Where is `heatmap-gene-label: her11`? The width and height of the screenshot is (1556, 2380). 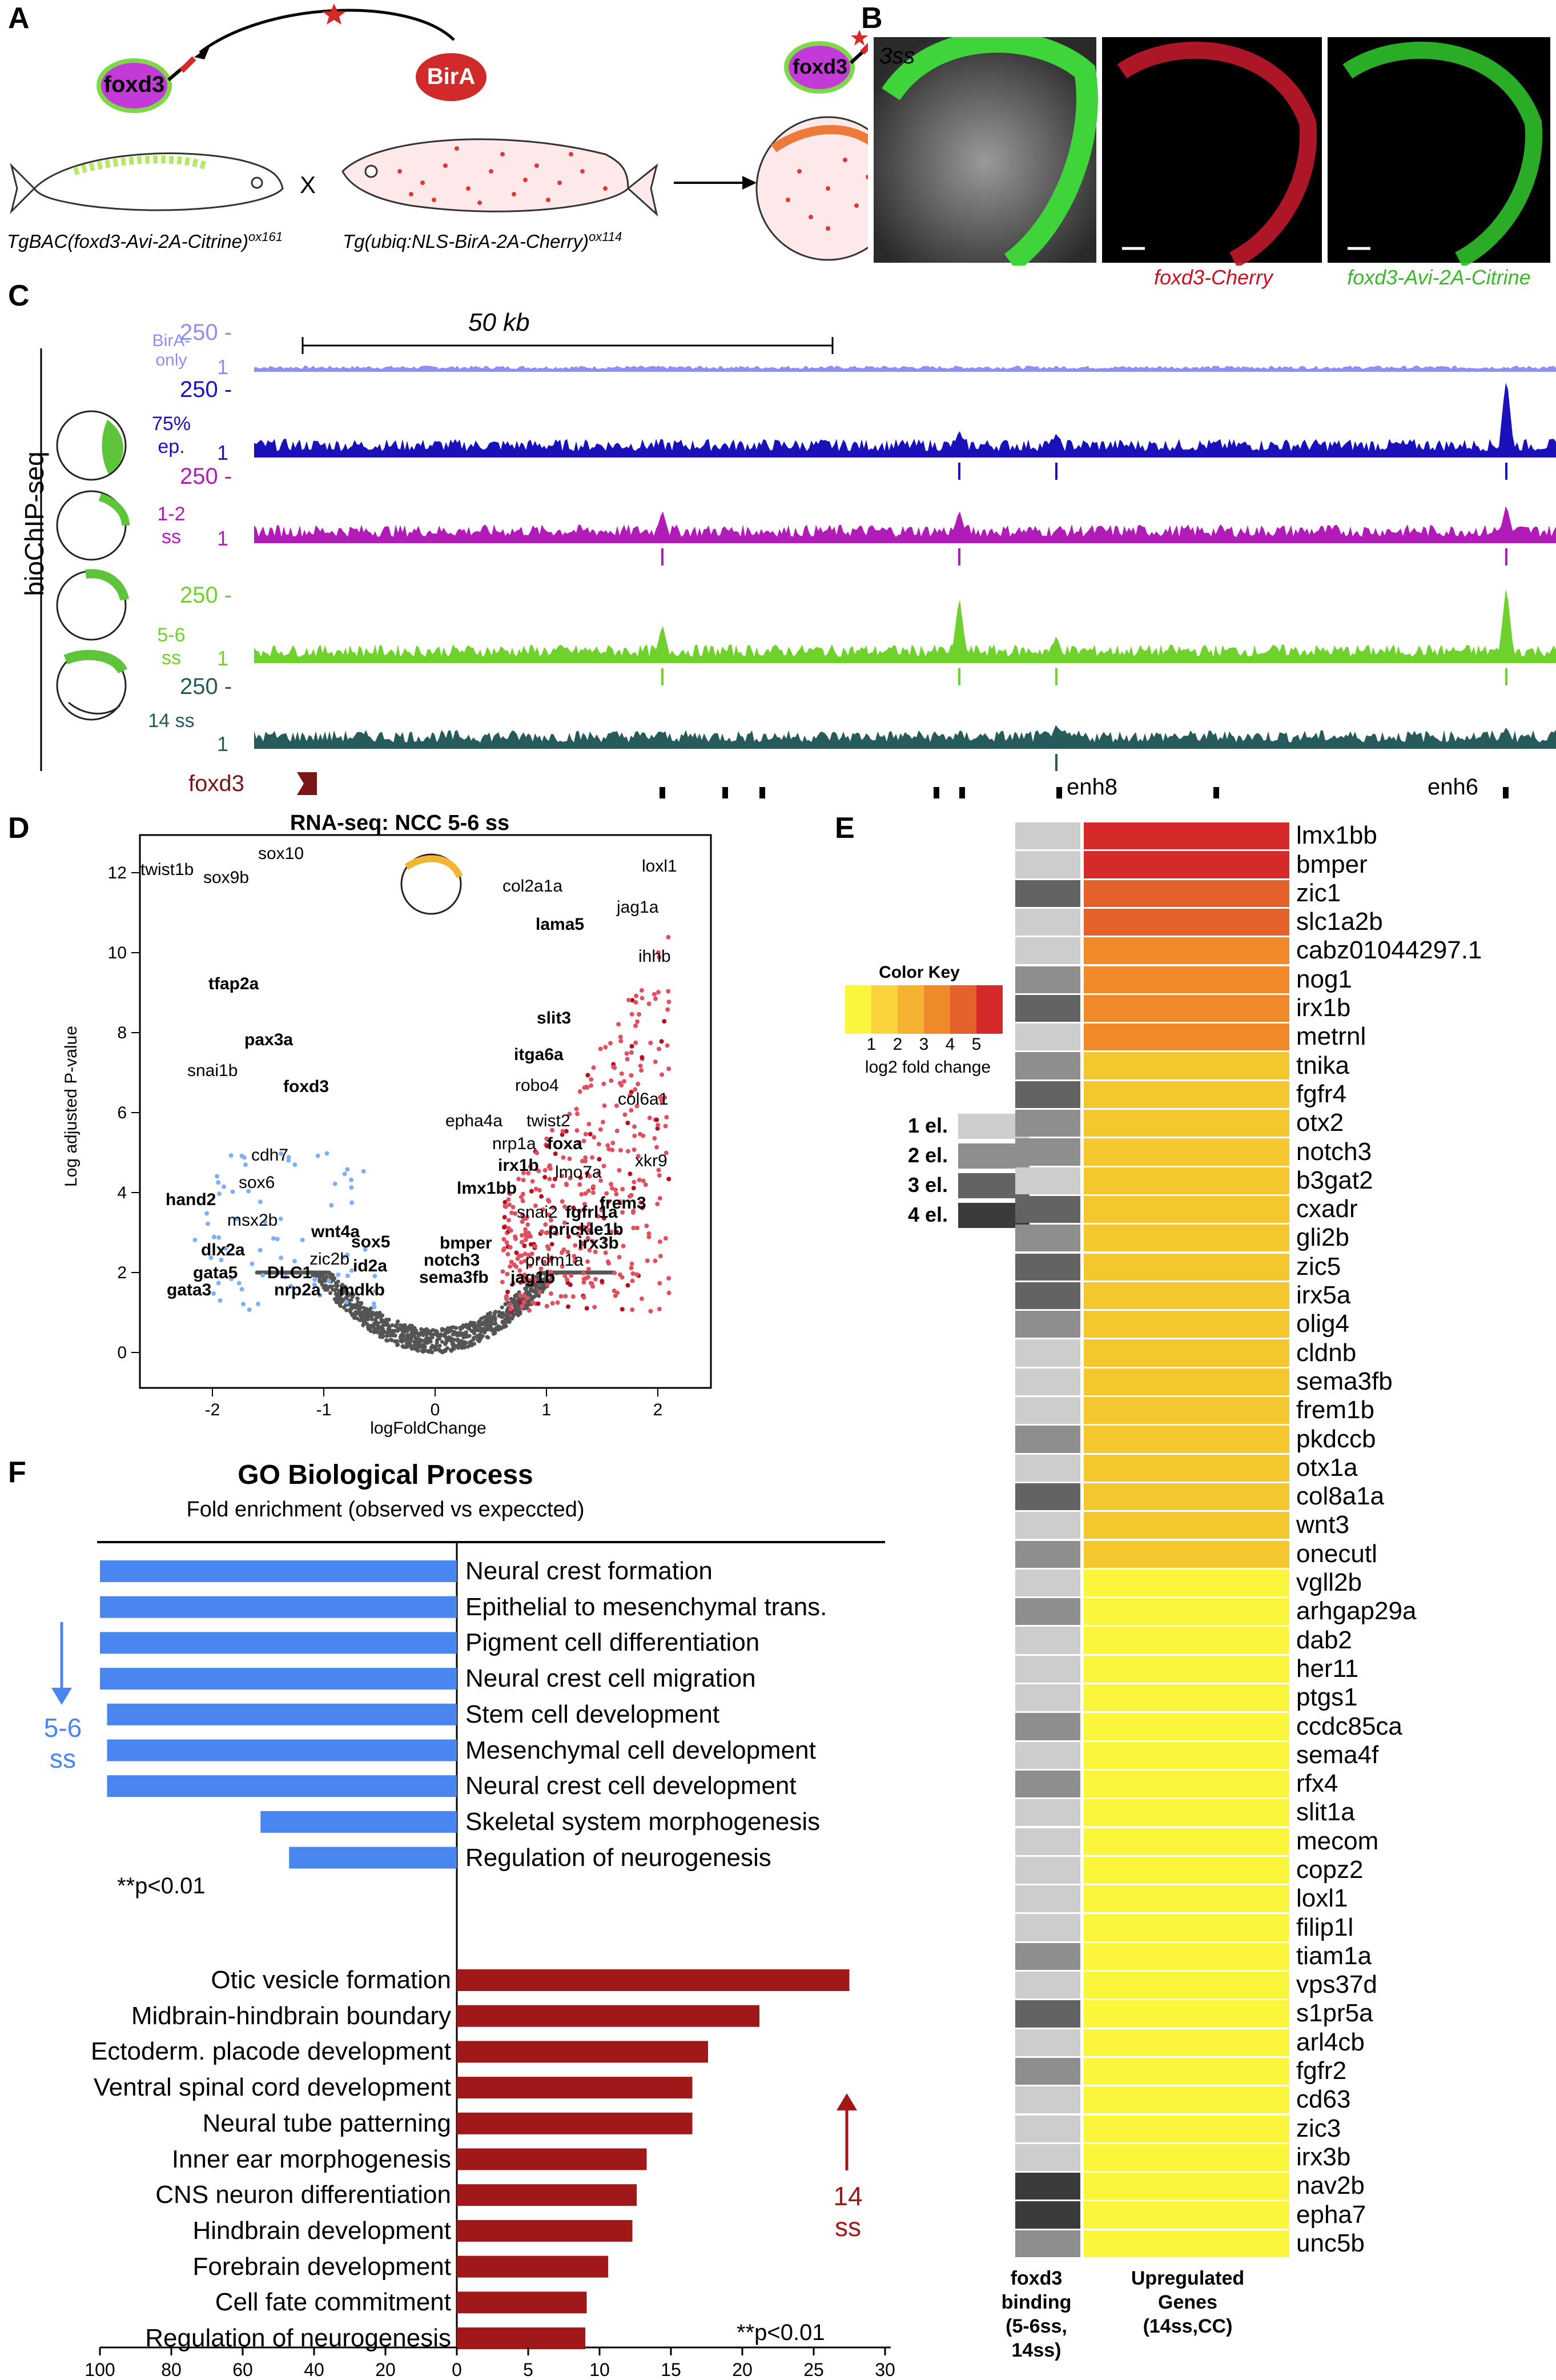
heatmap-gene-label: her11 is located at coordinates (1327, 1668).